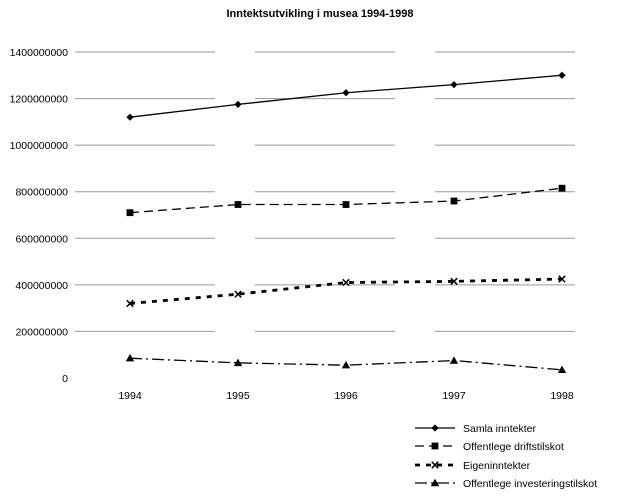 This screenshot has height=503, width=628. I want to click on y-tick-label: 0, so click(65, 379).